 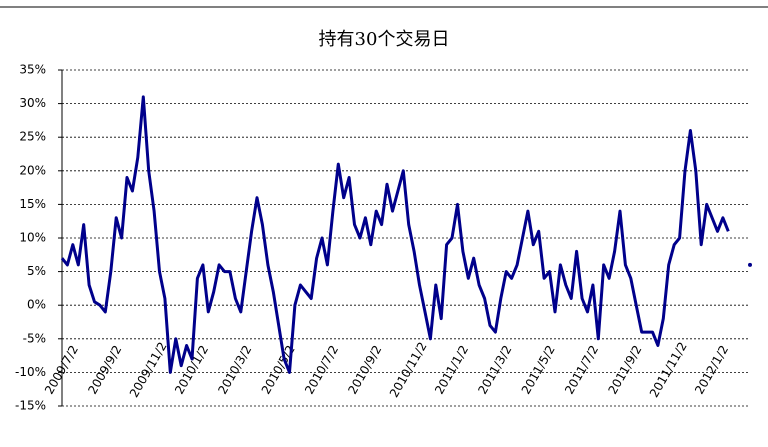 I want to click on x-tick-label: 2011/1/2, so click(x=451, y=370).